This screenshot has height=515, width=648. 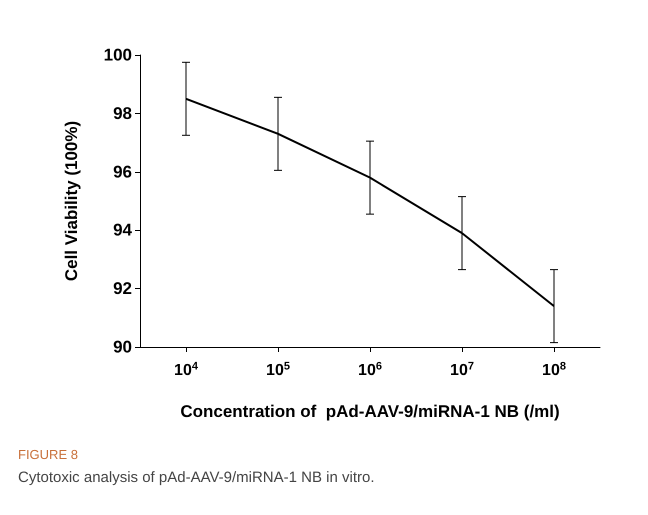 I want to click on y-tick-label: 96, so click(x=122, y=172).